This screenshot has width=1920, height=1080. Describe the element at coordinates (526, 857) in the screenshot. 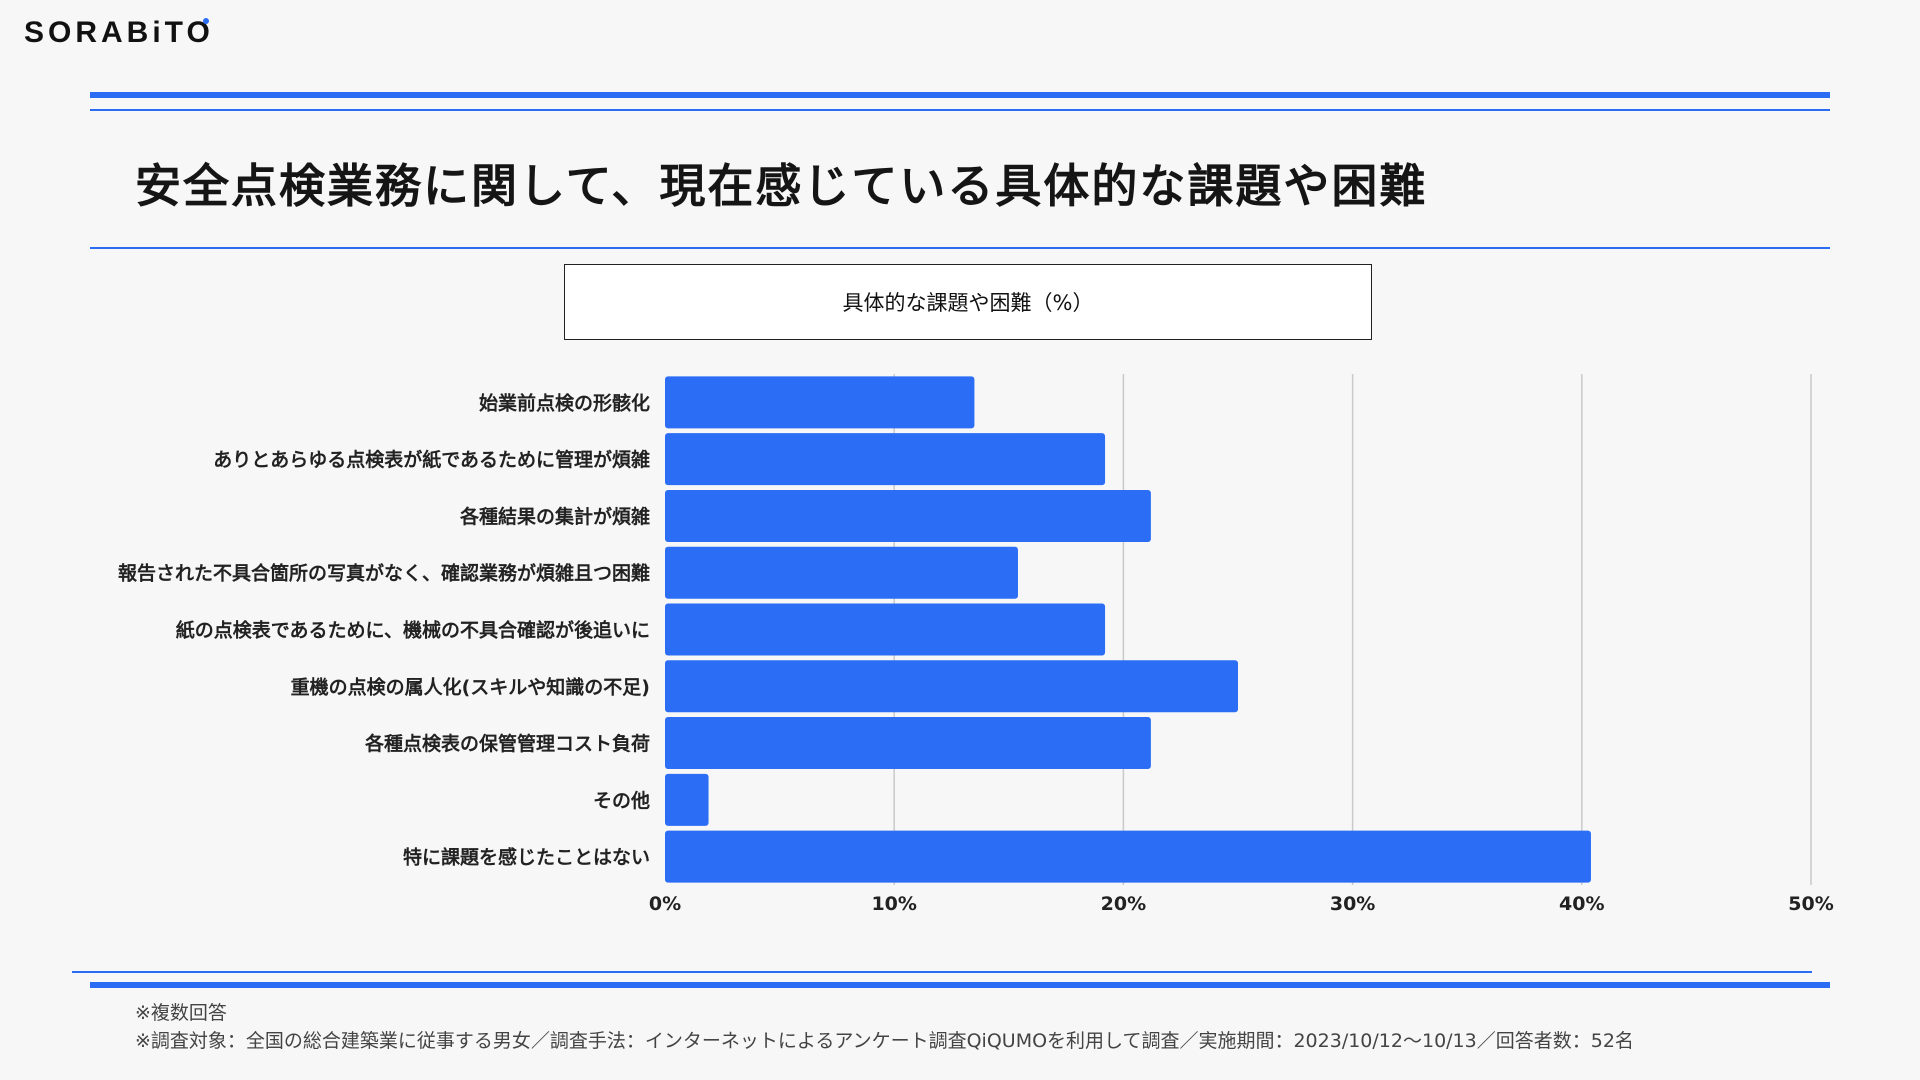

I see `category-label: 特に課題を感じたことはない` at that location.